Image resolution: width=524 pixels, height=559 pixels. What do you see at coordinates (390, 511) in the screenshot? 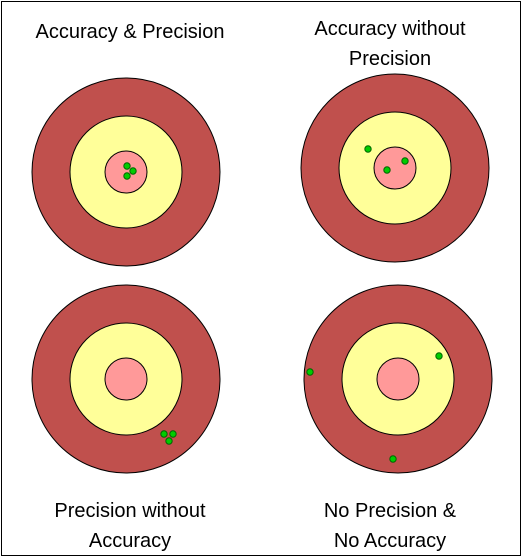
I see `caption-line-1: No Precision &` at bounding box center [390, 511].